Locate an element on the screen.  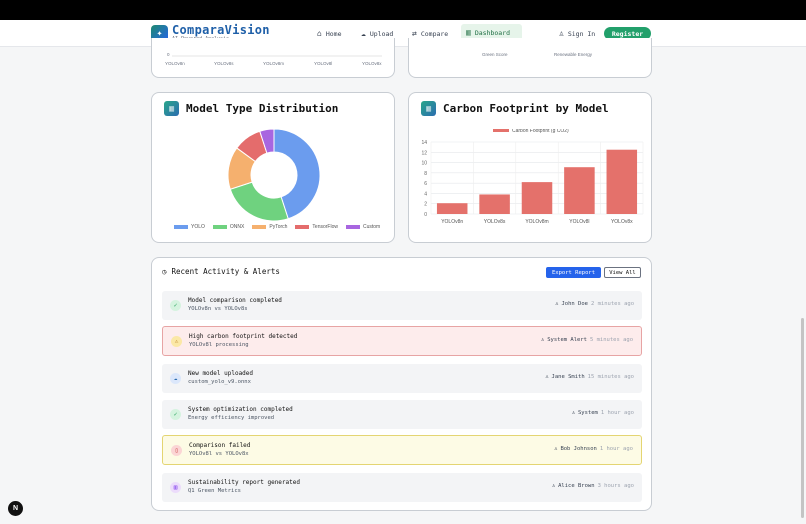
legend-item: Custom is located at coordinates (363, 227).